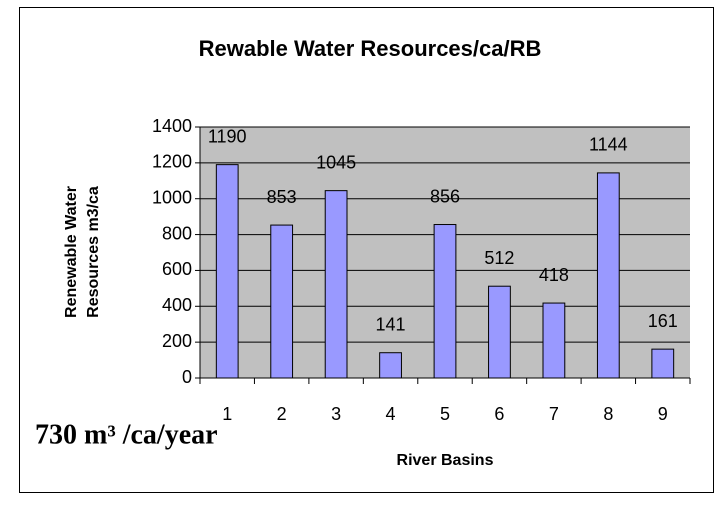  What do you see at coordinates (187, 377) in the screenshot?
I see `y-tick-label: 0` at bounding box center [187, 377].